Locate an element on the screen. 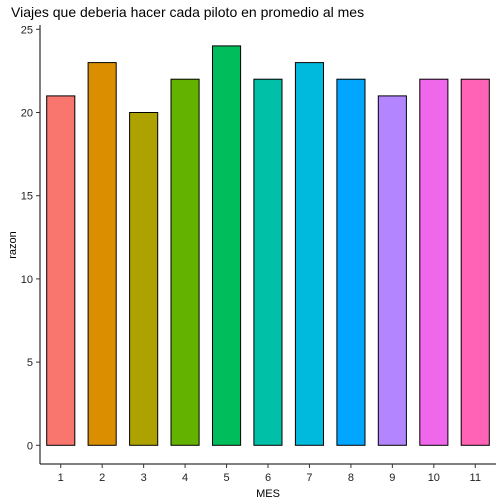  x-tick-label: 2 is located at coordinates (102, 478).